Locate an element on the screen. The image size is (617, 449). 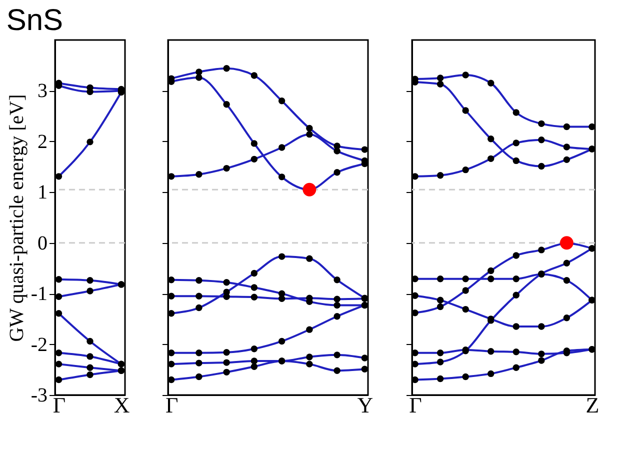
chart-title: SnS is located at coordinates (35, 20).